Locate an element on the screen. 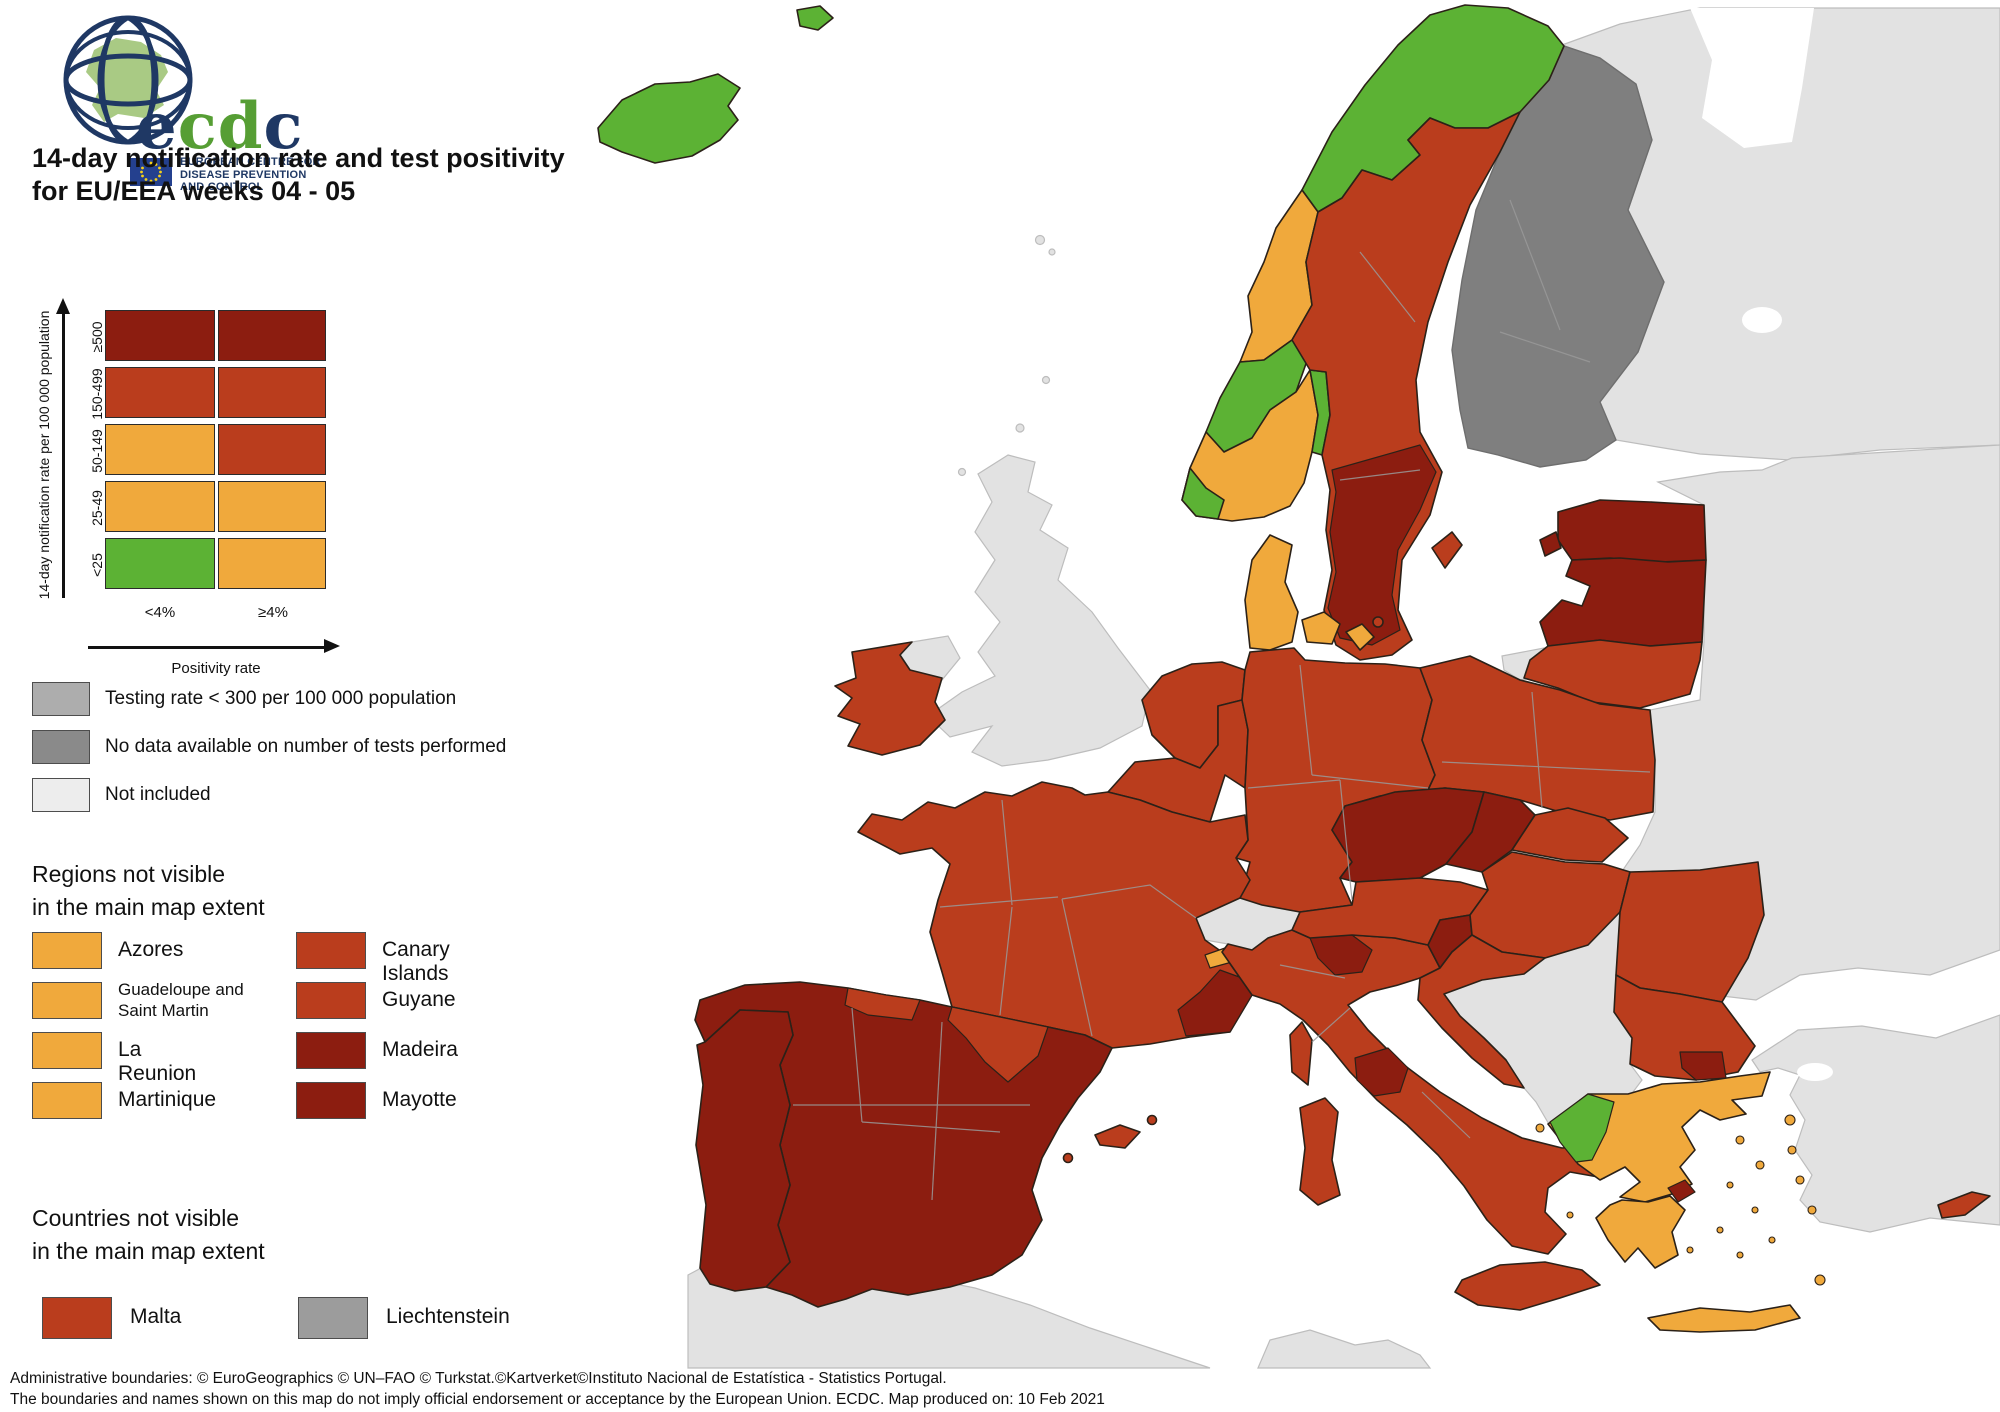 Image resolution: width=2000 pixels, height=1412 pixels. map-country-ireland is located at coordinates (890, 698).